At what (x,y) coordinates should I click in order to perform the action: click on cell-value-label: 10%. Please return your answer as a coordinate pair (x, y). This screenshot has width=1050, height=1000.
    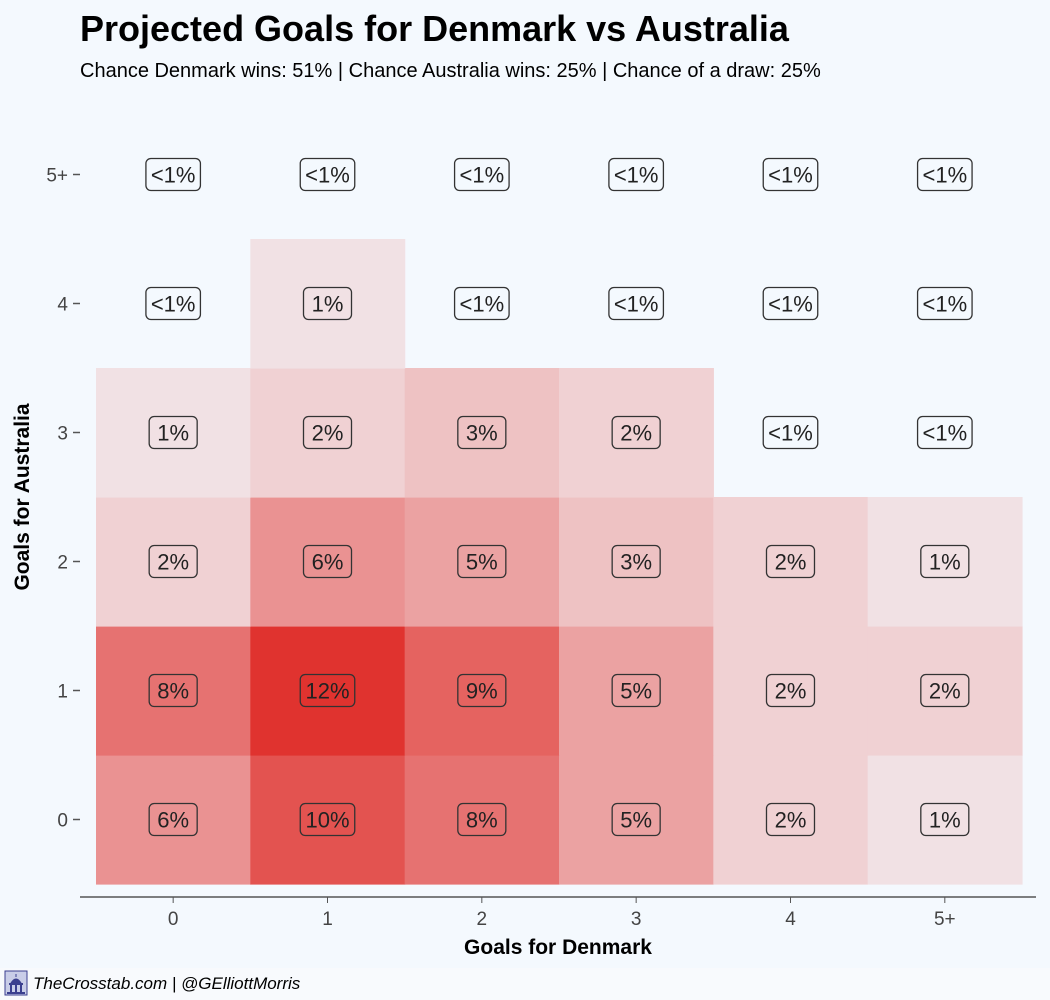
    Looking at the image, I should click on (327, 820).